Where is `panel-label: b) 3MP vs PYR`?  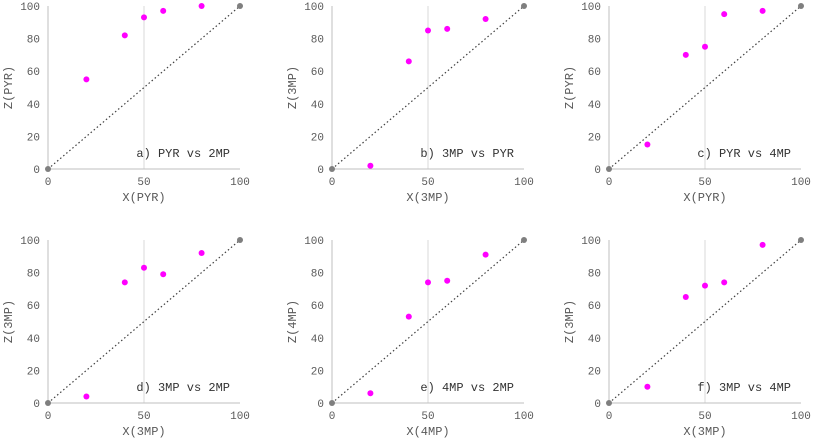 panel-label: b) 3MP vs PYR is located at coordinates (467, 154).